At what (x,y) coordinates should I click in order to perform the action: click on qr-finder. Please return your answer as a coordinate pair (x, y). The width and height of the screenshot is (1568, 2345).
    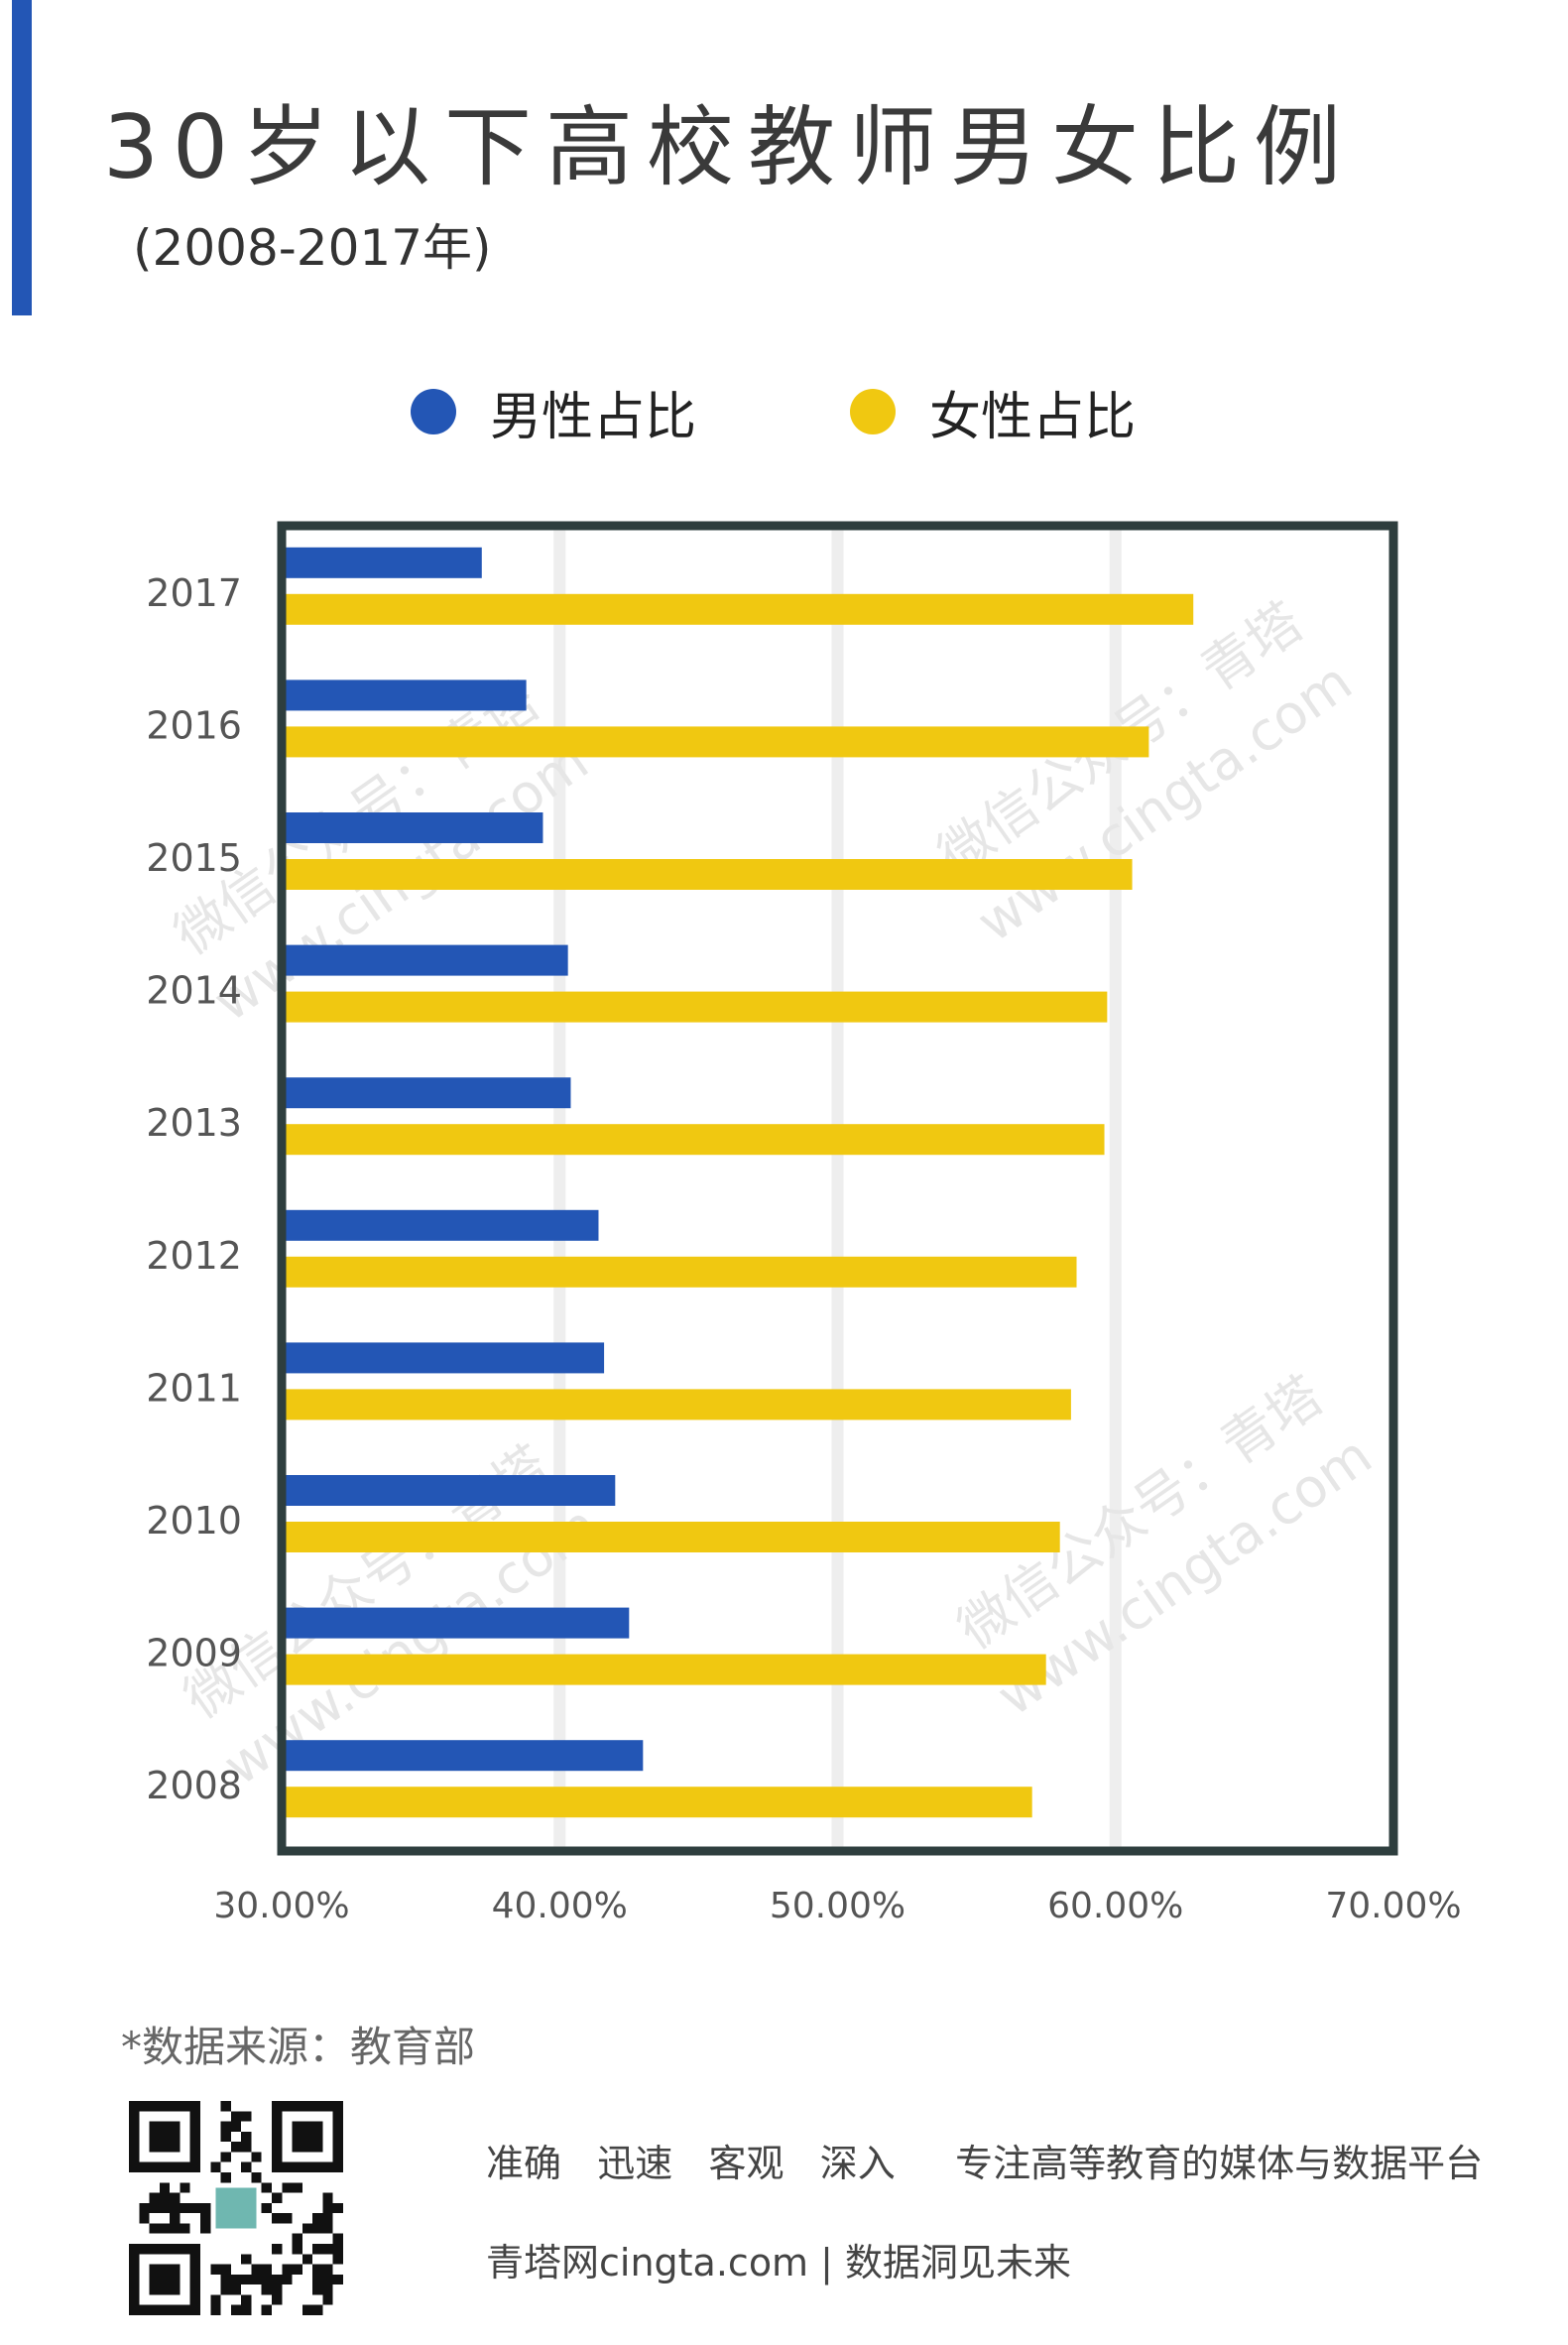
    Looking at the image, I should click on (165, 2137).